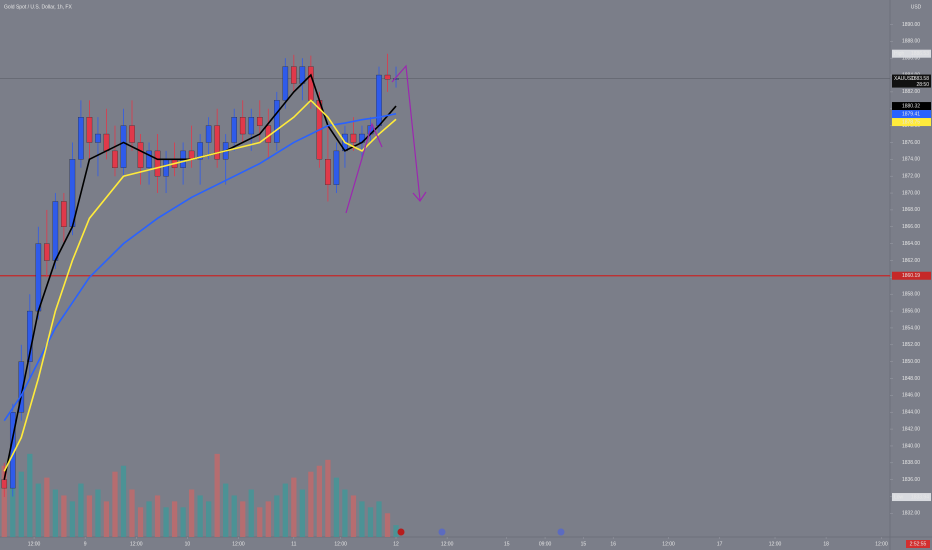  Describe the element at coordinates (911, 58) in the screenshot. I see `y-tick-label: 1886.00` at that location.